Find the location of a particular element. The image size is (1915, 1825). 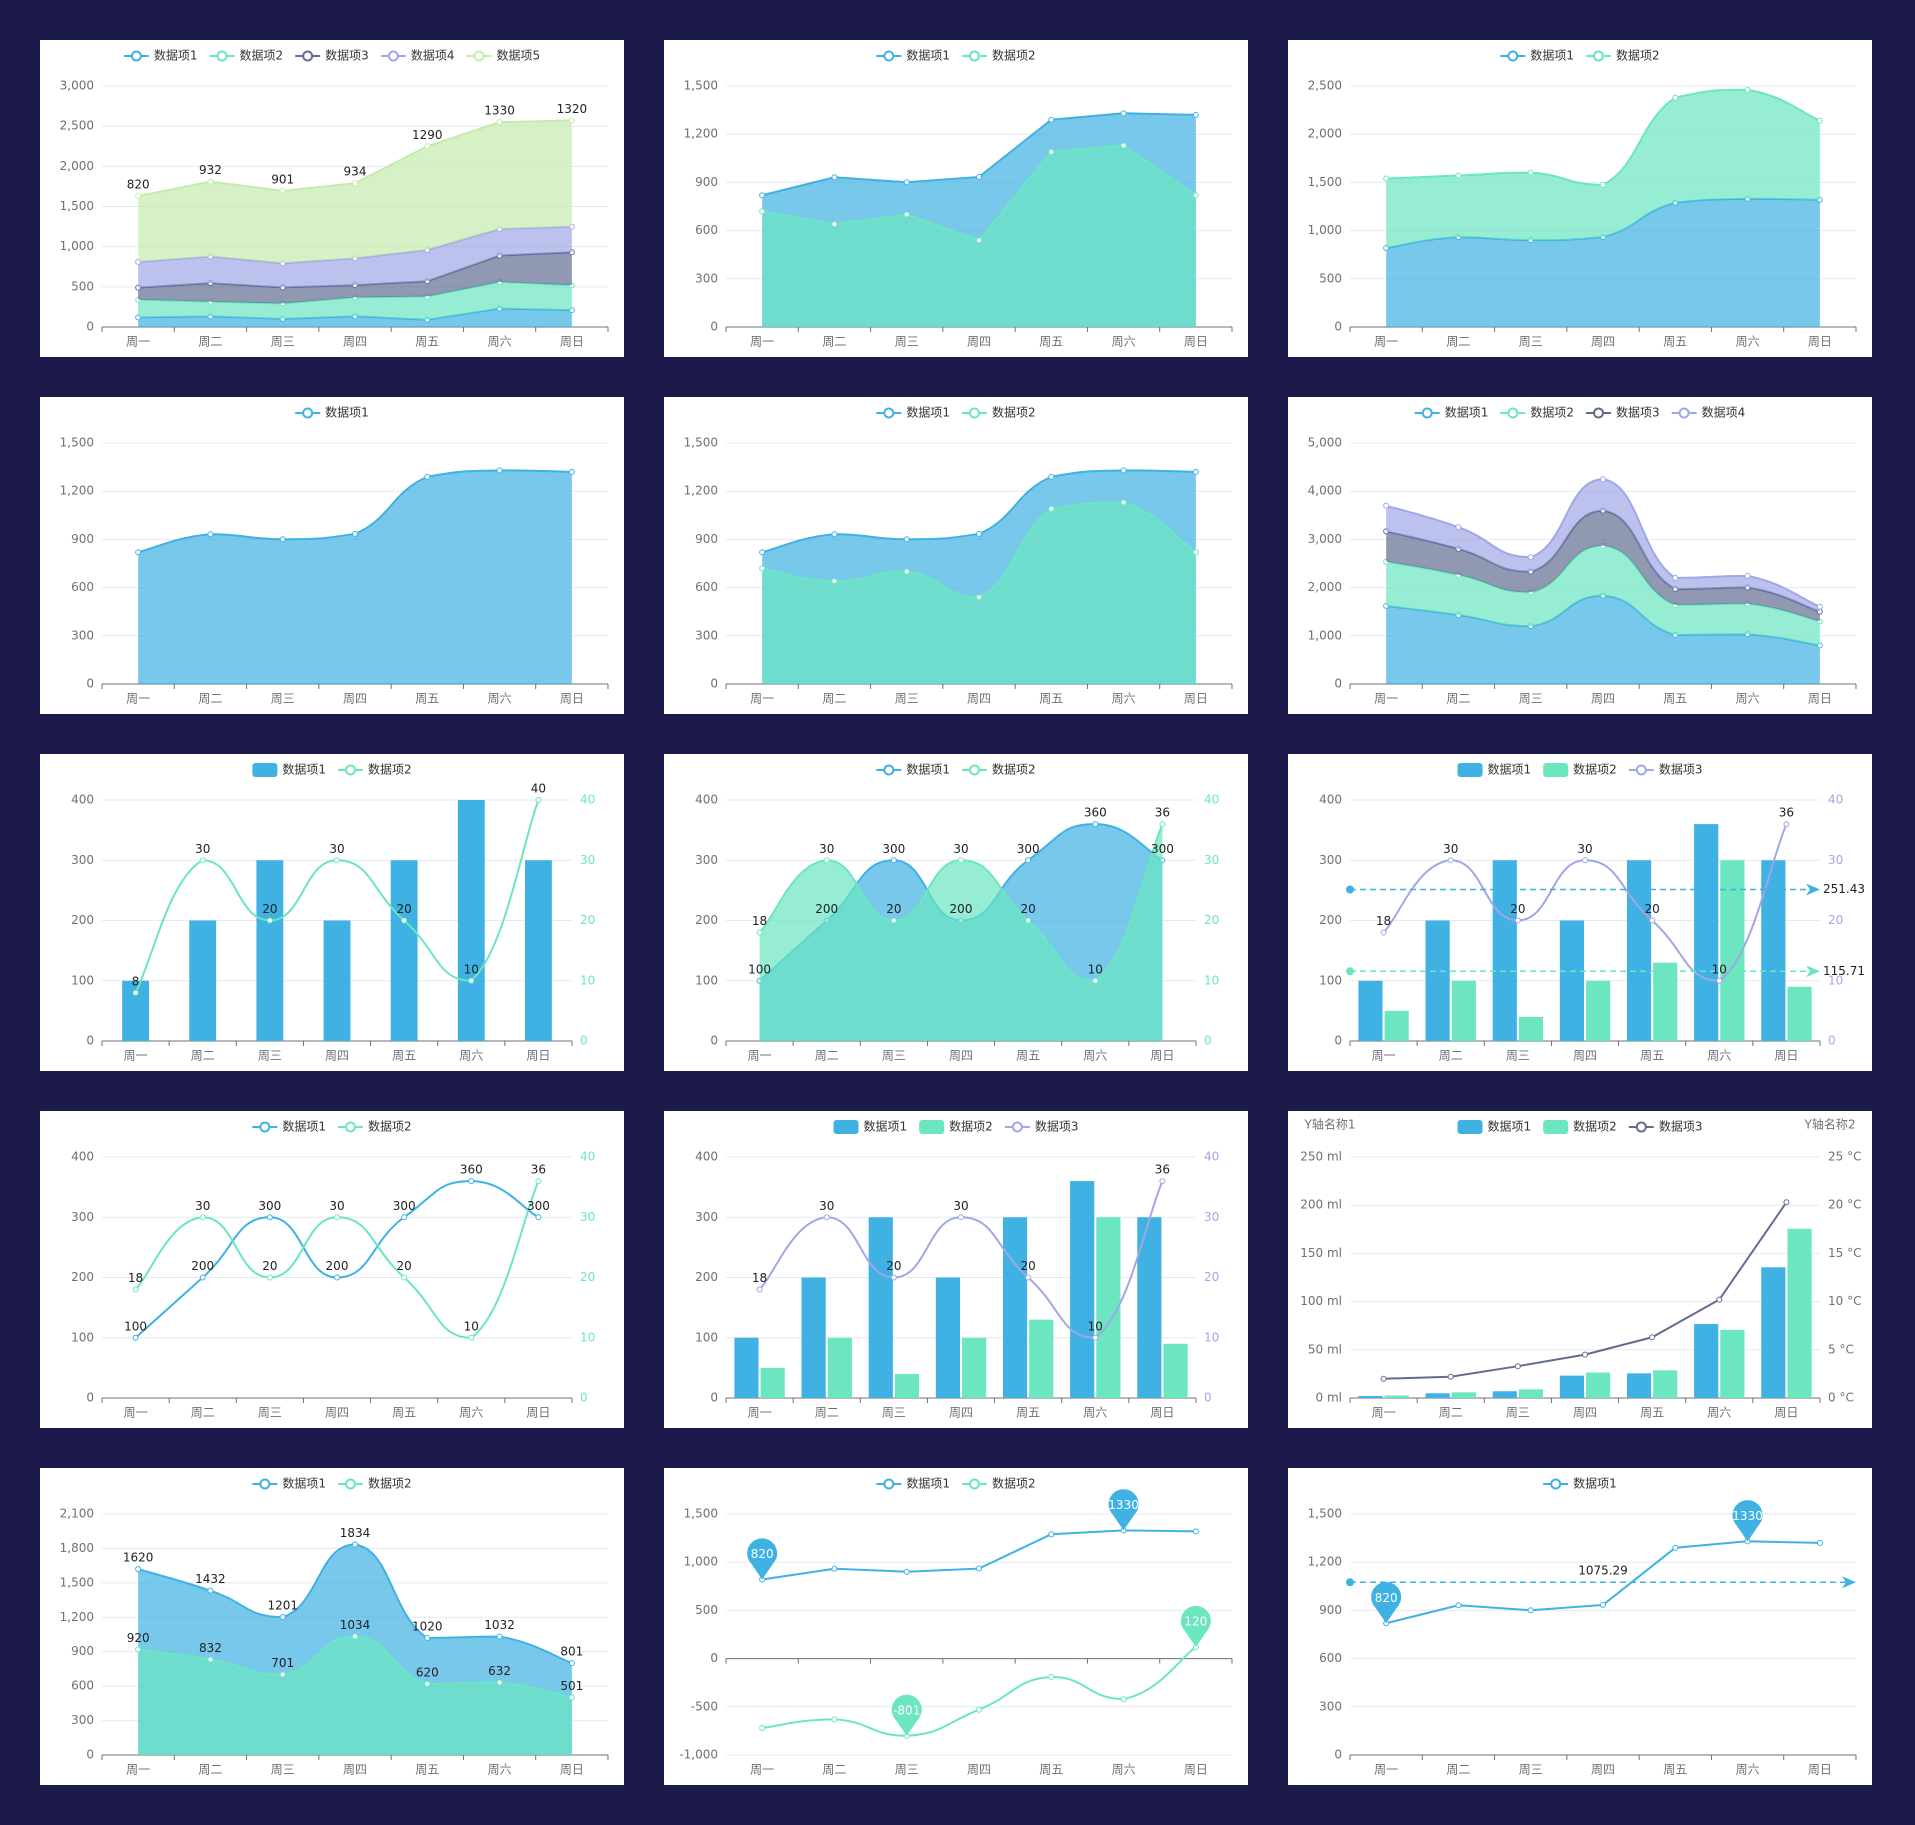

data-label: 820 is located at coordinates (138, 185).